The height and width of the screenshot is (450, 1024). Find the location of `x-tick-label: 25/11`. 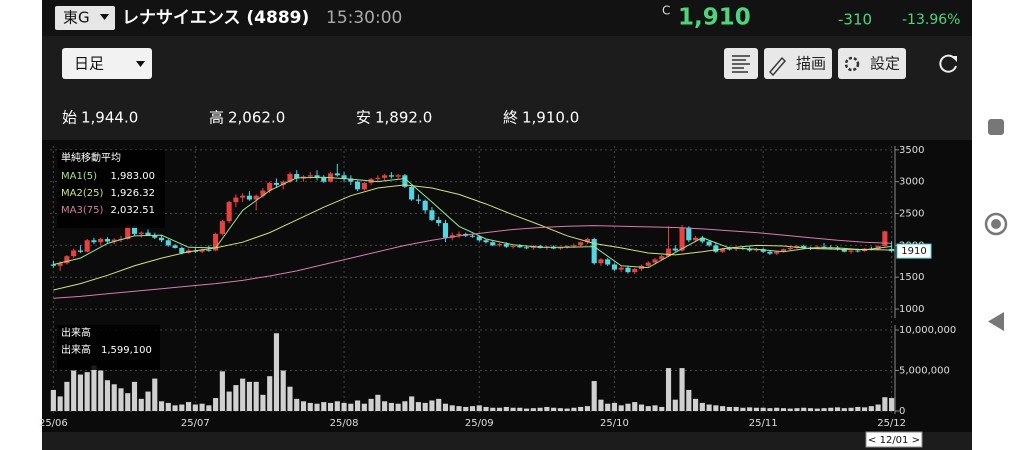

x-tick-label: 25/11 is located at coordinates (763, 423).